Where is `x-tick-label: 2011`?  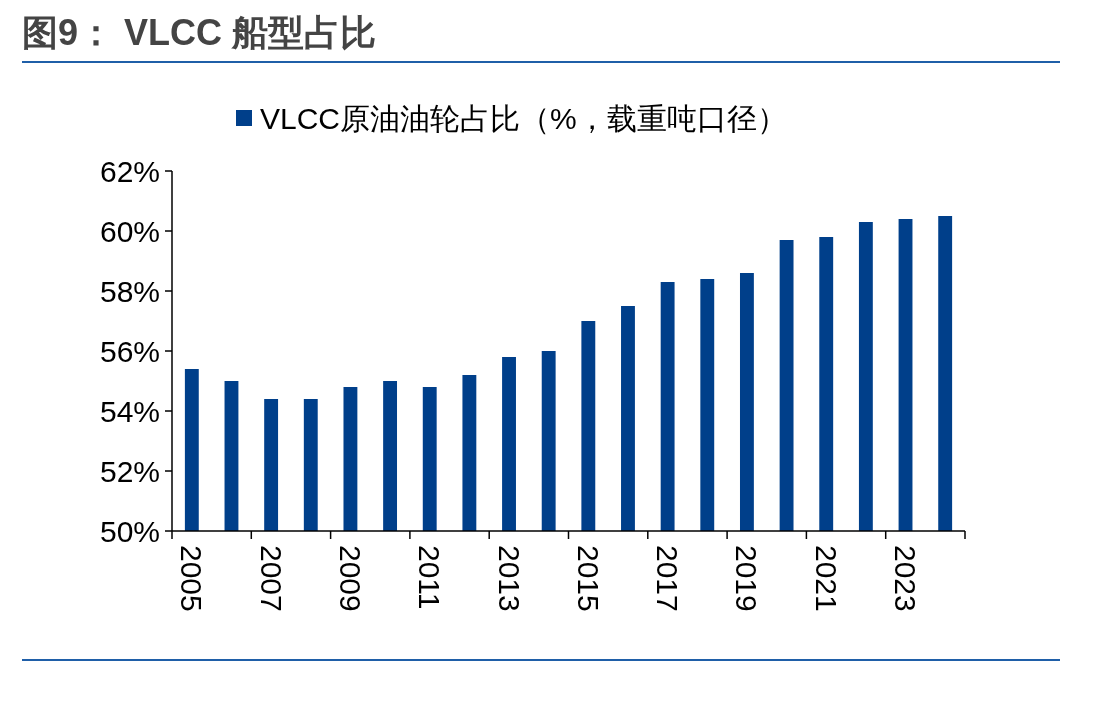 x-tick-label: 2011 is located at coordinates (430, 577).